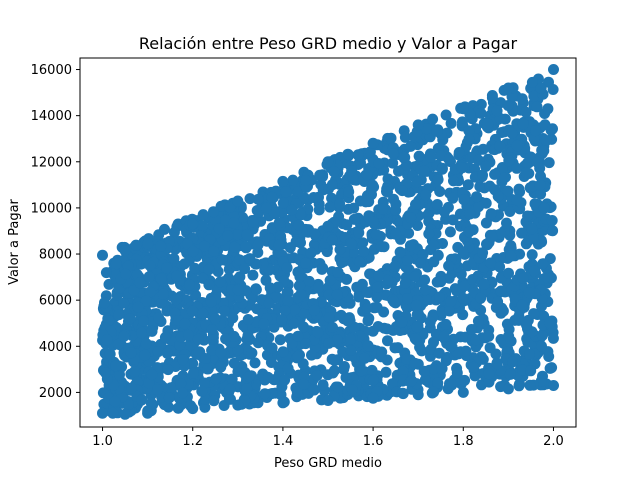 The width and height of the screenshot is (640, 484). I want to click on x-axis-label: Peso GRD medio, so click(328, 463).